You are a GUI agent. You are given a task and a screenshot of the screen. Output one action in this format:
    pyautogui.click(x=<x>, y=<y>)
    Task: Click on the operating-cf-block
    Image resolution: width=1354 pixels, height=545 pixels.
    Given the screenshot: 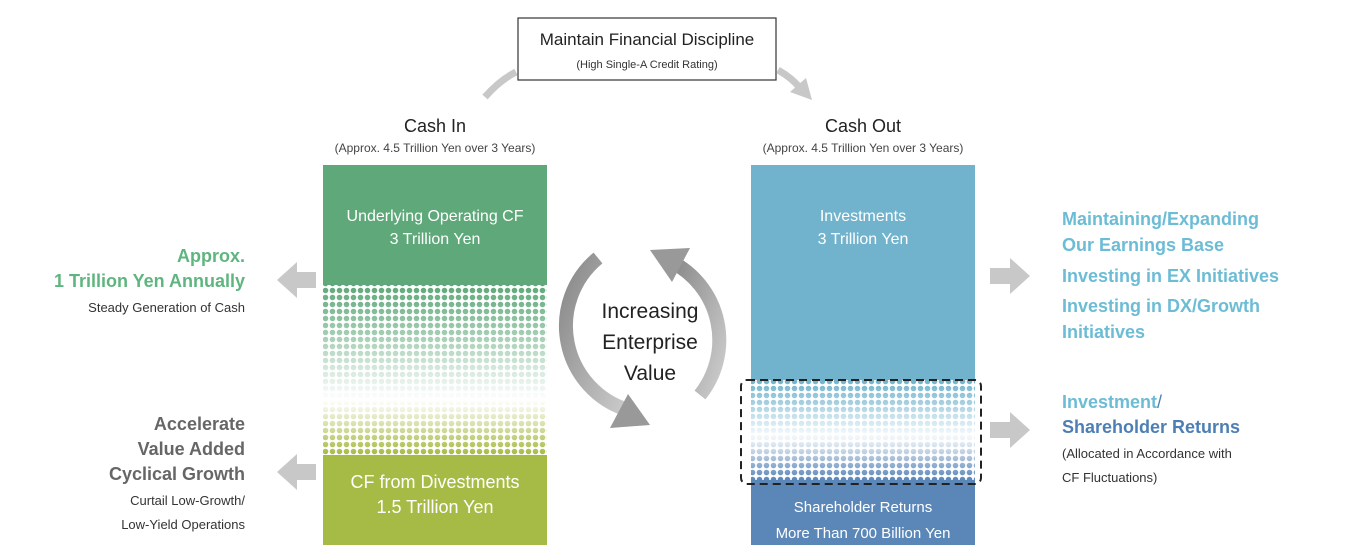 What is the action you would take?
    pyautogui.click(x=435, y=225)
    